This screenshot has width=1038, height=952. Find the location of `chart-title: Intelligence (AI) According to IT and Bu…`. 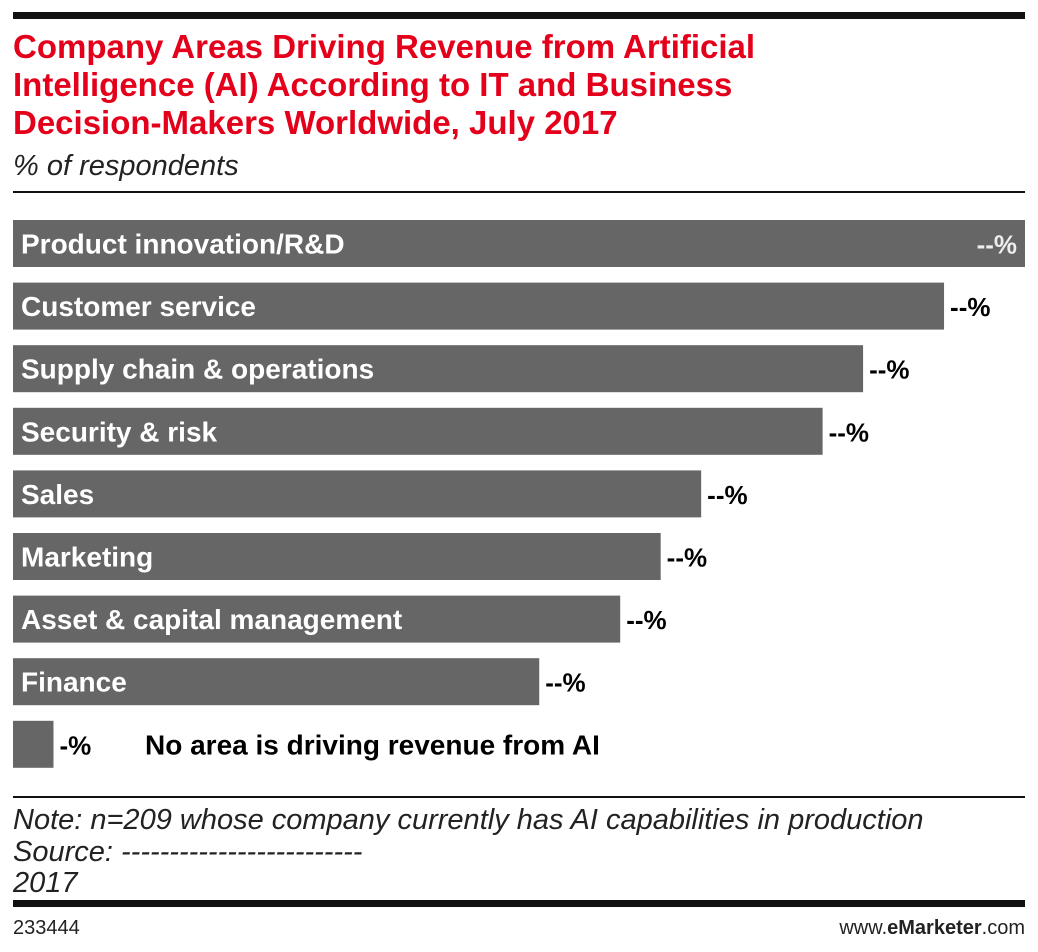

chart-title: Intelligence (AI) According to IT and Bu… is located at coordinates (372, 84).